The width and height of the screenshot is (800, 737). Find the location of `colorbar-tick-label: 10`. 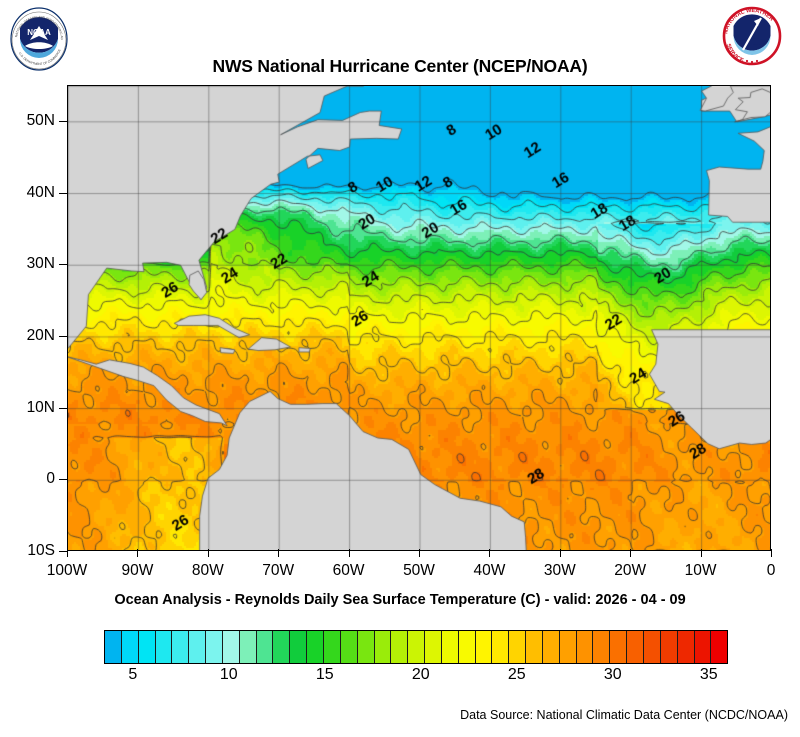

colorbar-tick-label: 10 is located at coordinates (228, 674).